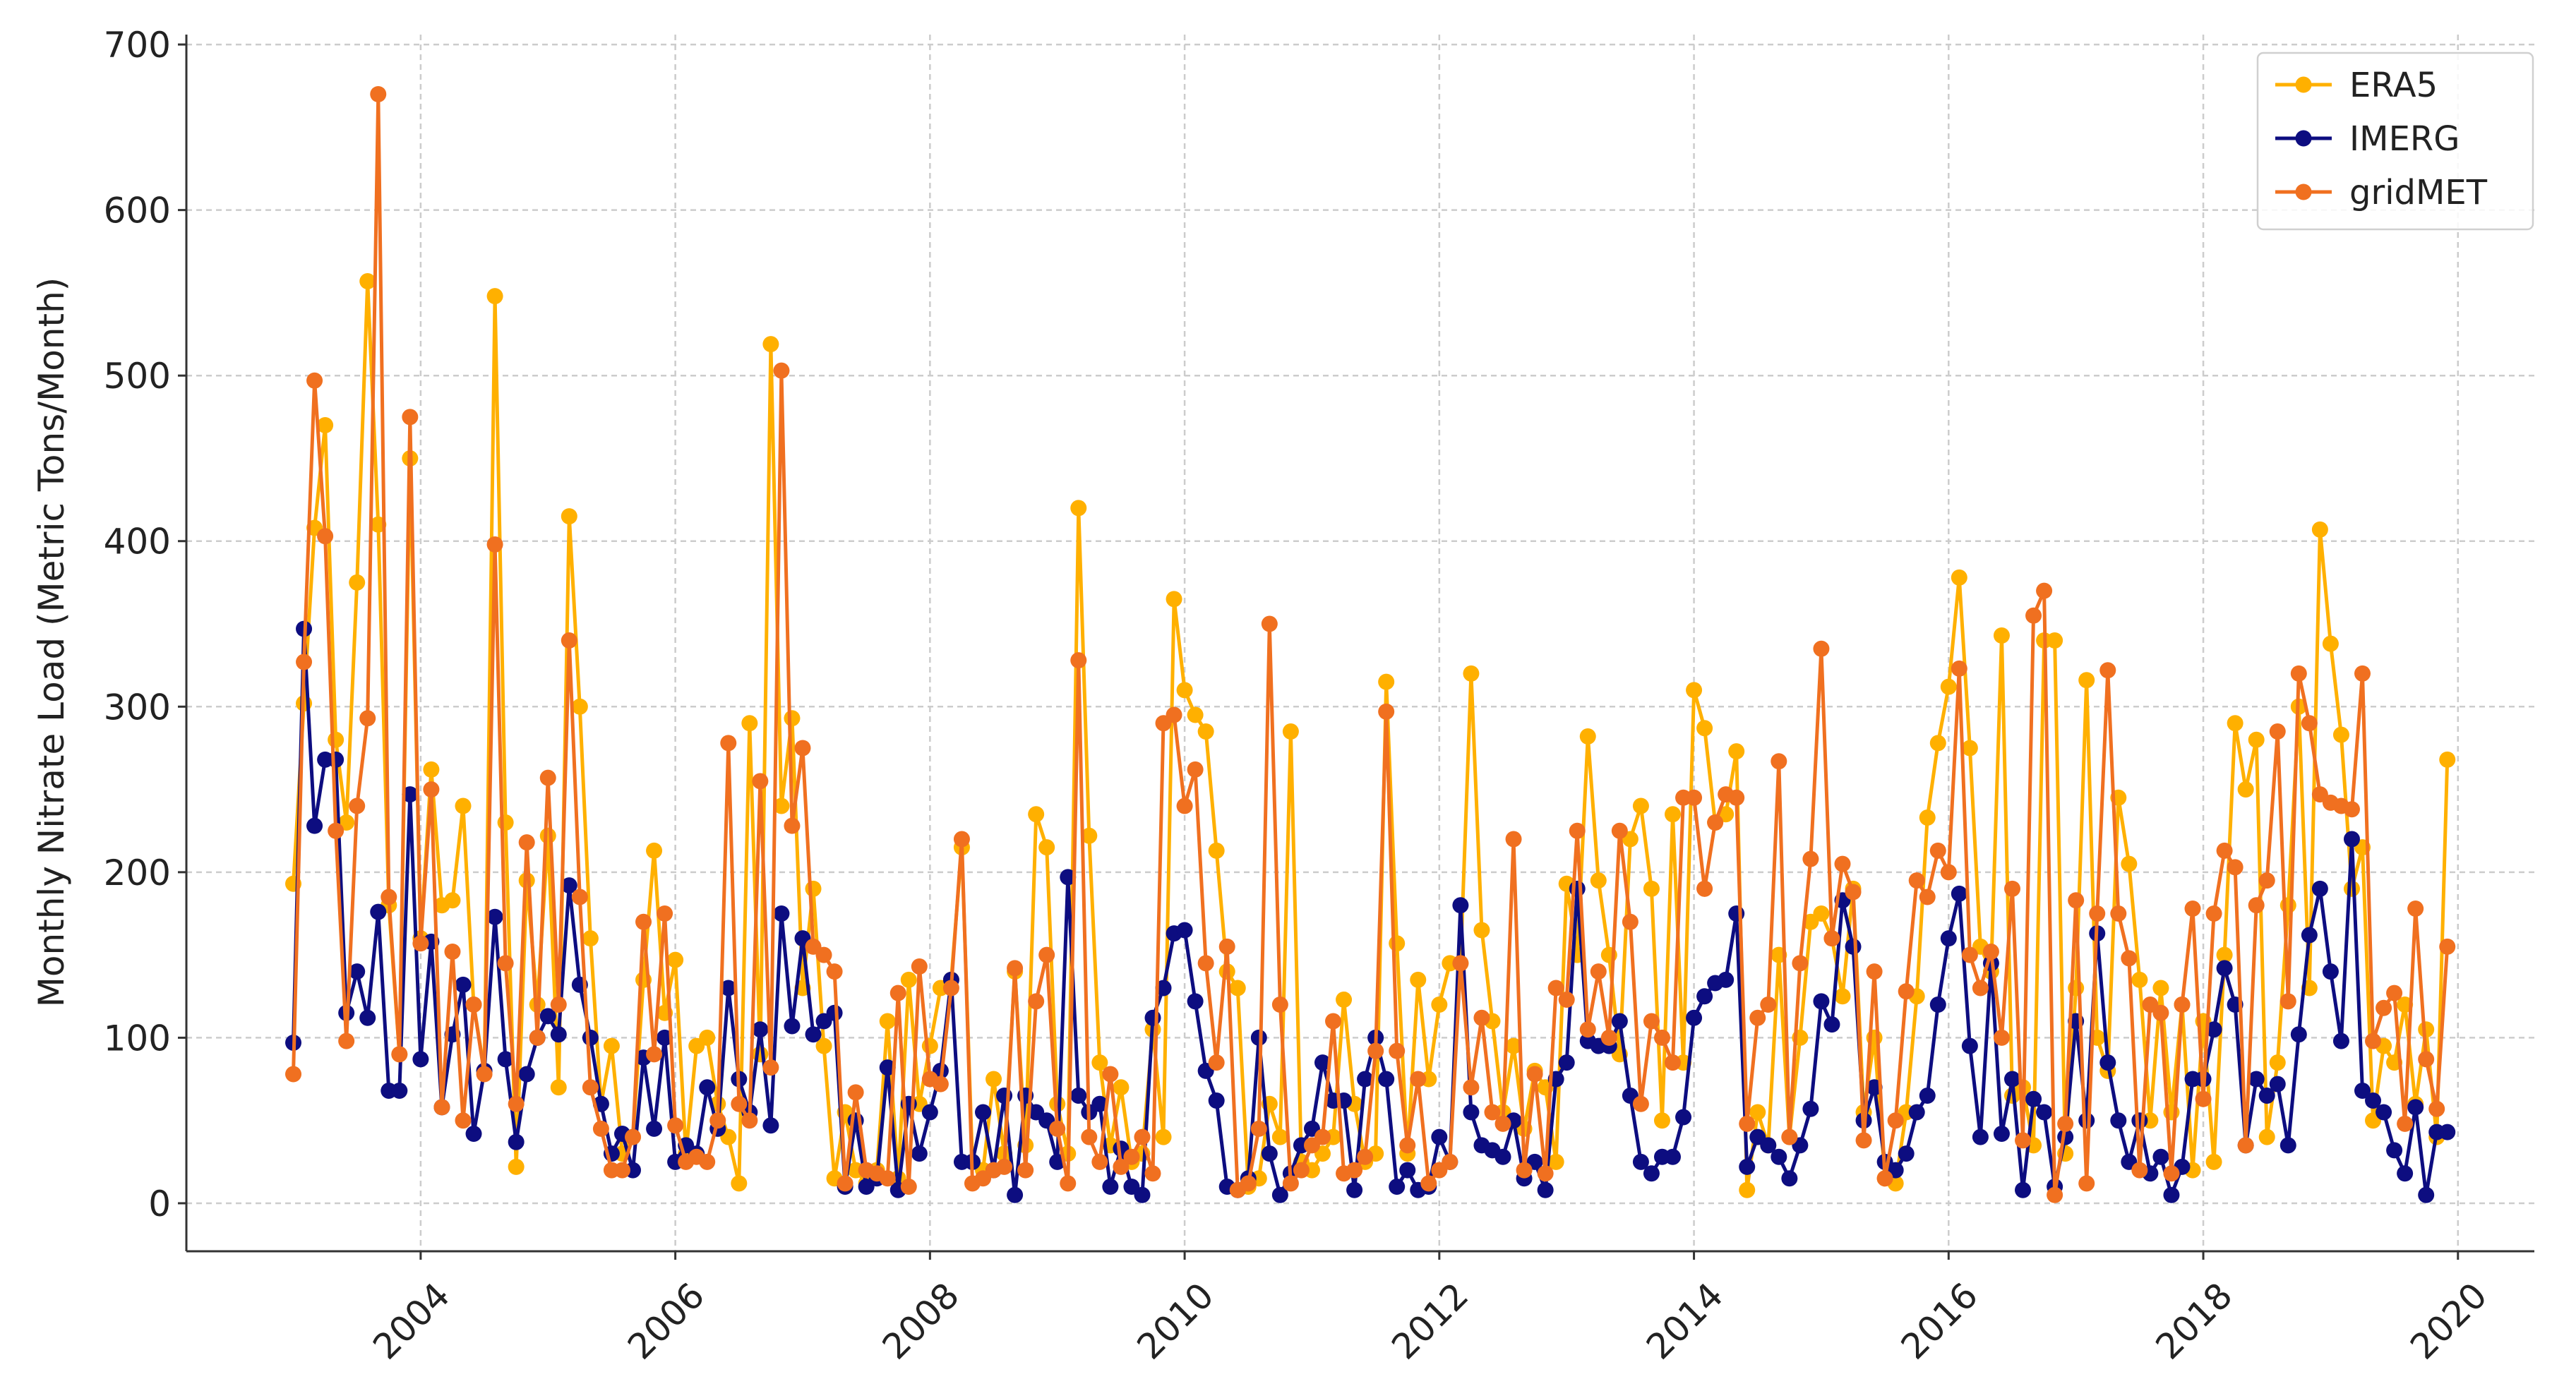 The width and height of the screenshot is (2576, 1391). Describe the element at coordinates (666, 1321) in the screenshot. I see `x-tick-label: 2006` at that location.